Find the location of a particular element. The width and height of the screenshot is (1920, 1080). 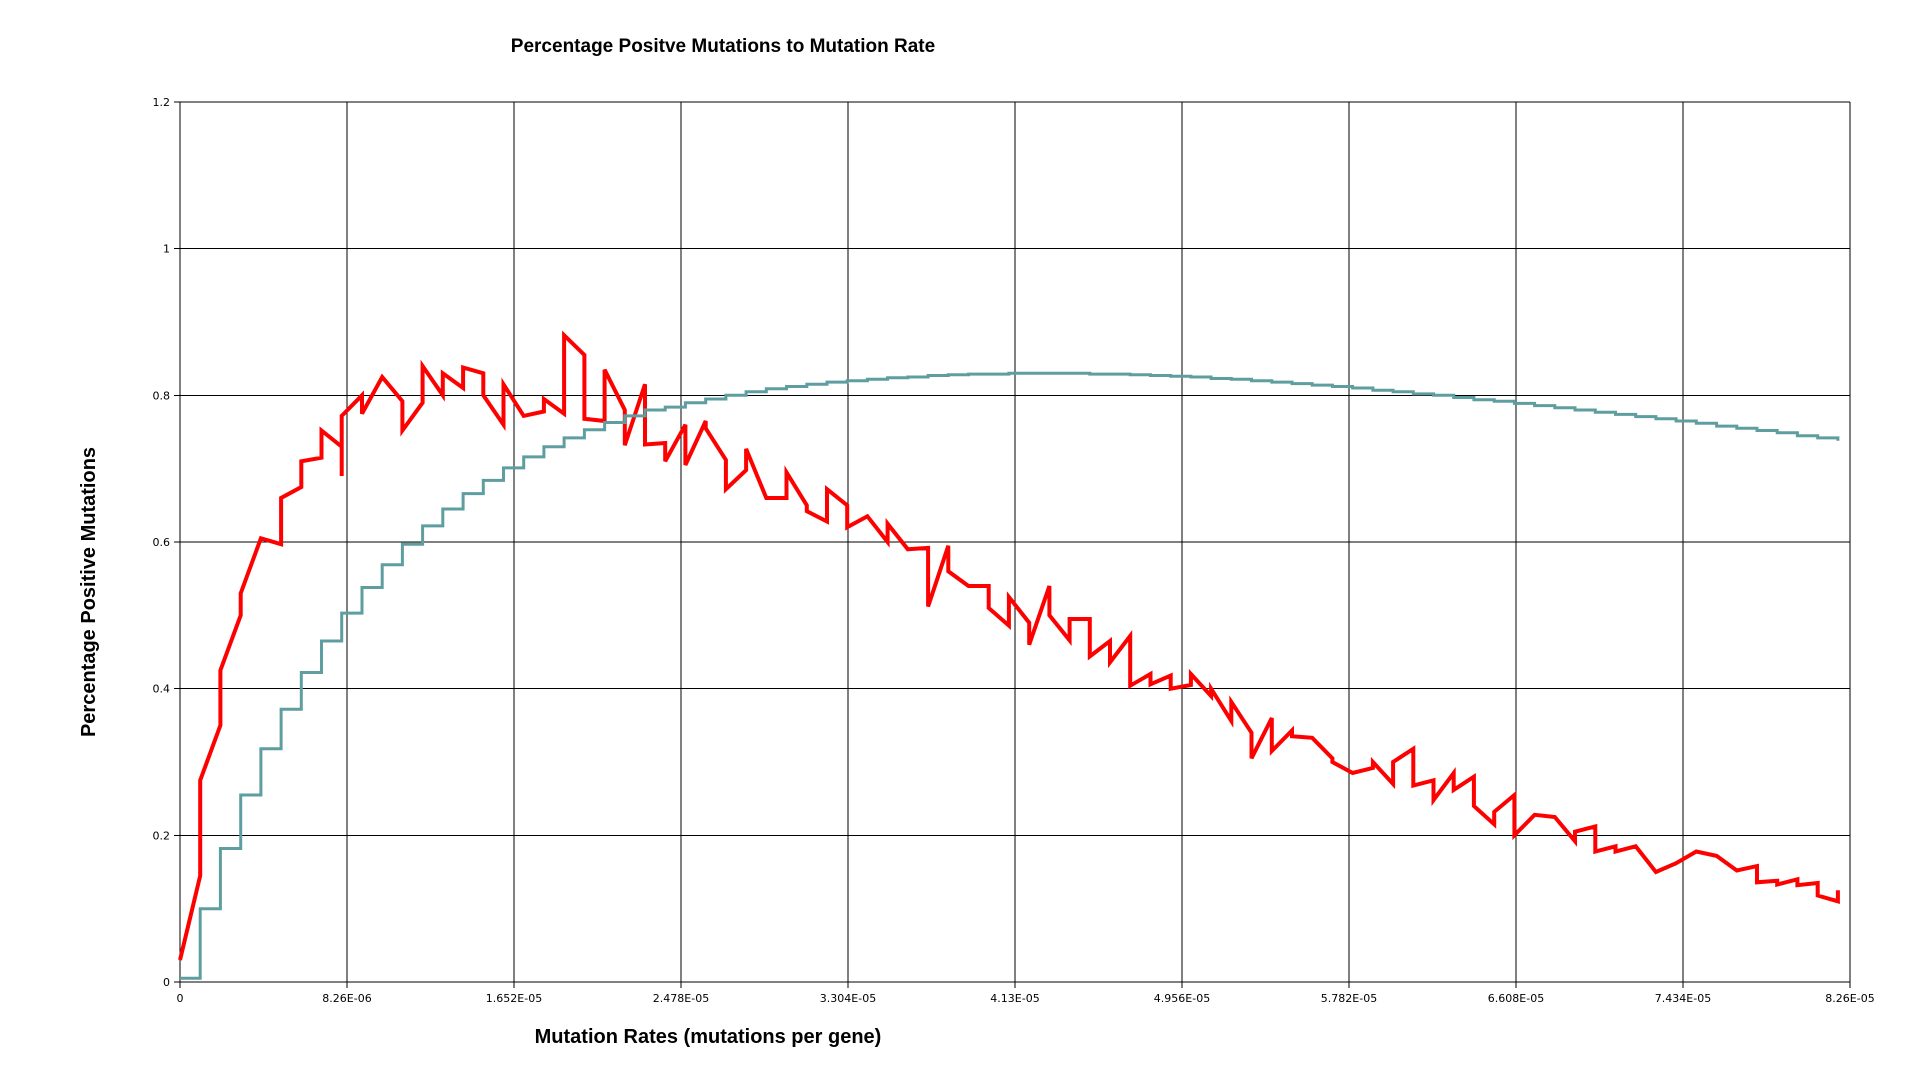

x-tick-label: 5.782E-05 is located at coordinates (1349, 998).